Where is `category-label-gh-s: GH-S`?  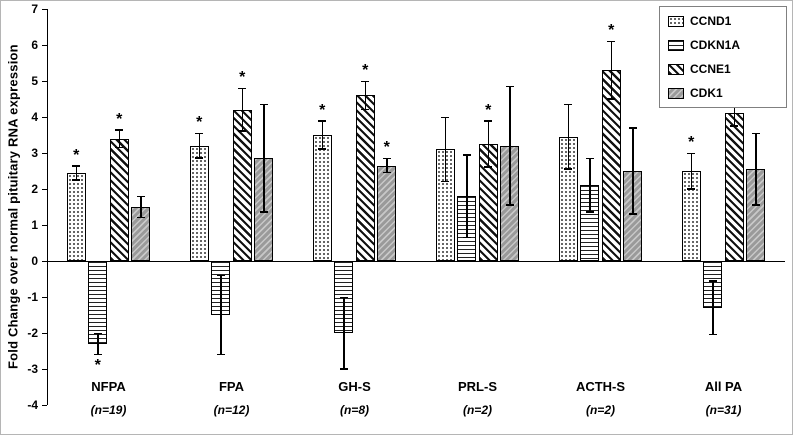
category-label-gh-s: GH-S is located at coordinates (354, 386).